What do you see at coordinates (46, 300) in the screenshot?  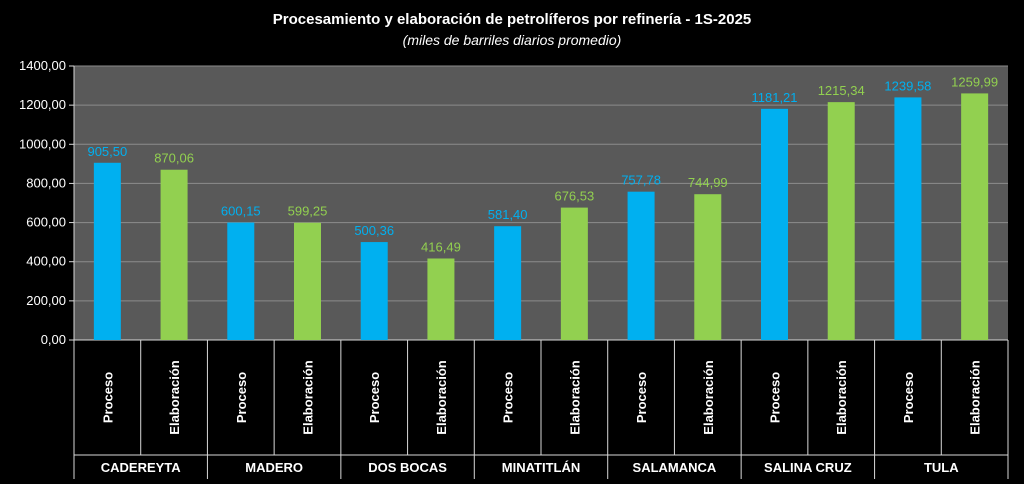 I see `y-tick-label: 200,00` at bounding box center [46, 300].